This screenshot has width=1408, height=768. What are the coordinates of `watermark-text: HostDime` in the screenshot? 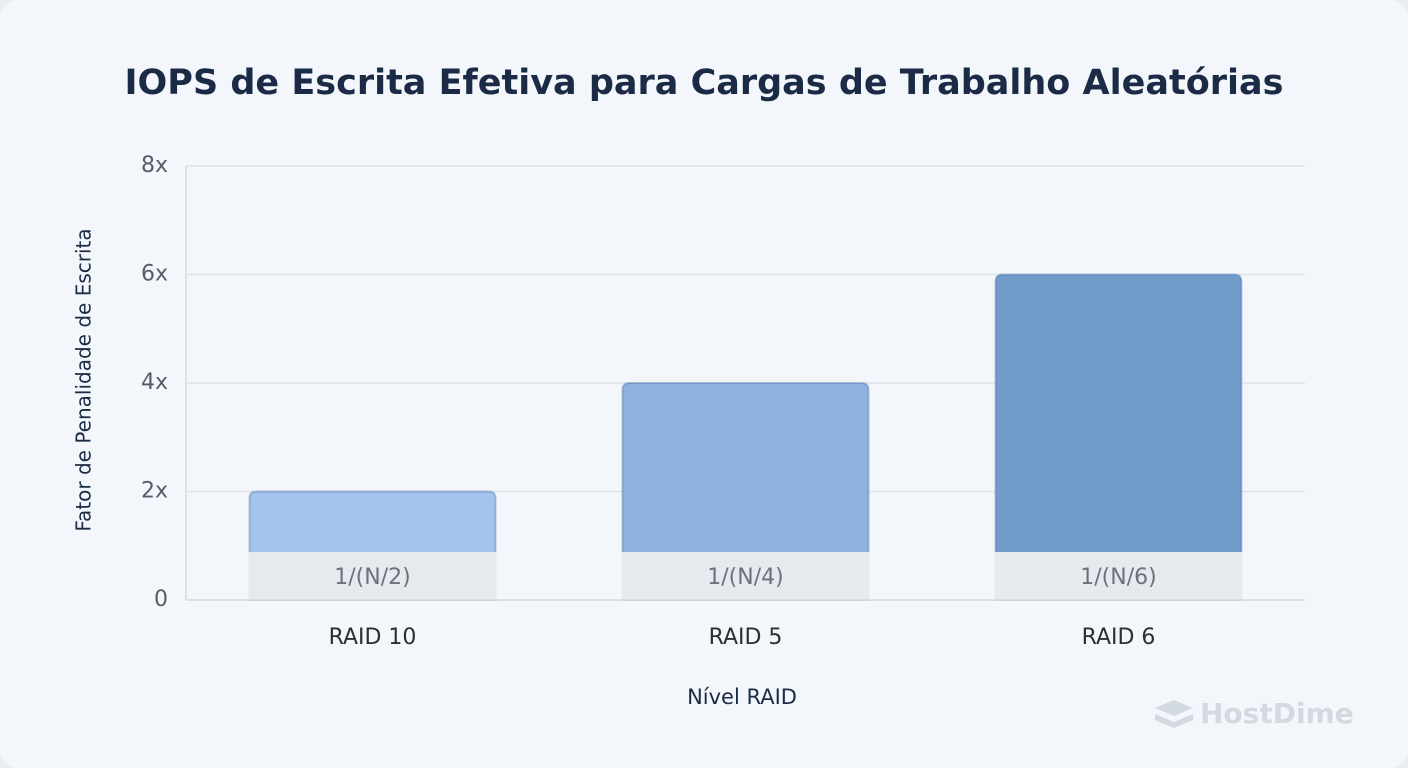 It's located at (1277, 713).